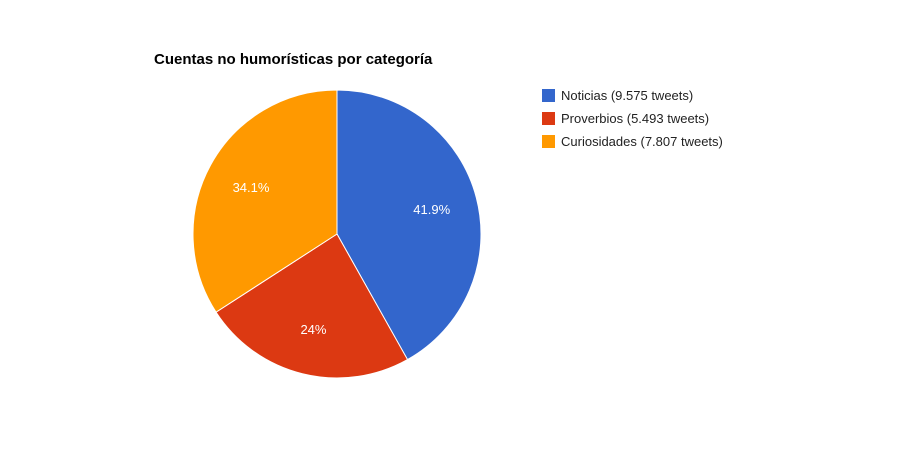 The height and width of the screenshot is (467, 897). Describe the element at coordinates (548, 118) in the screenshot. I see `legend-swatch-proverbios` at that location.